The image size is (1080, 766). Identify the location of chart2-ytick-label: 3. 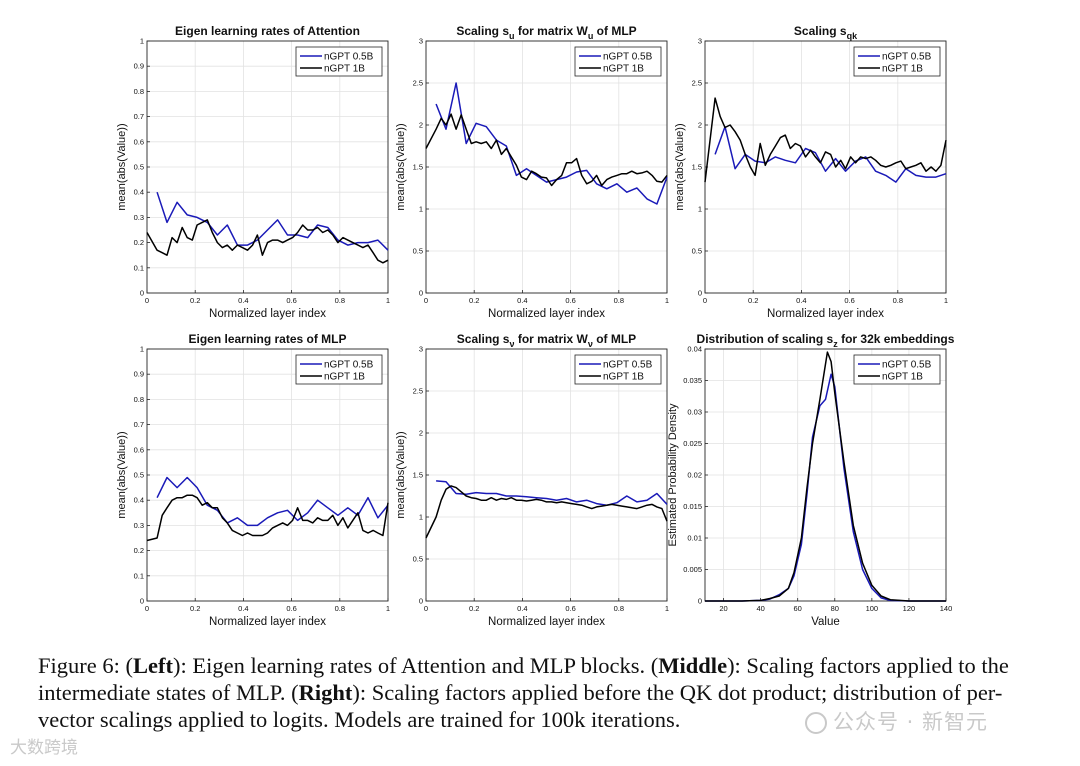
(421, 41).